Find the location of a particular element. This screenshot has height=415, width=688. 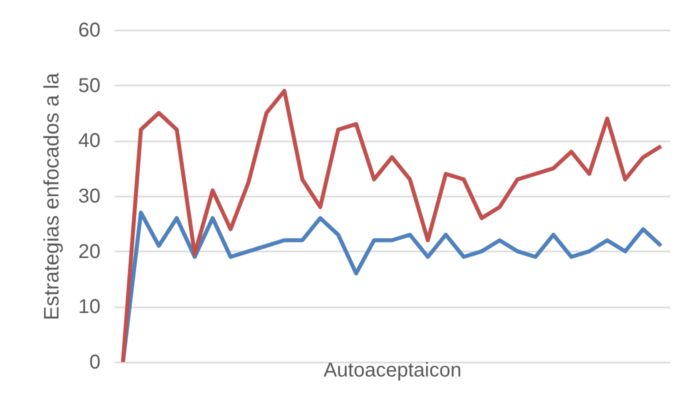

y-tick-label: 40 is located at coordinates (89, 141).